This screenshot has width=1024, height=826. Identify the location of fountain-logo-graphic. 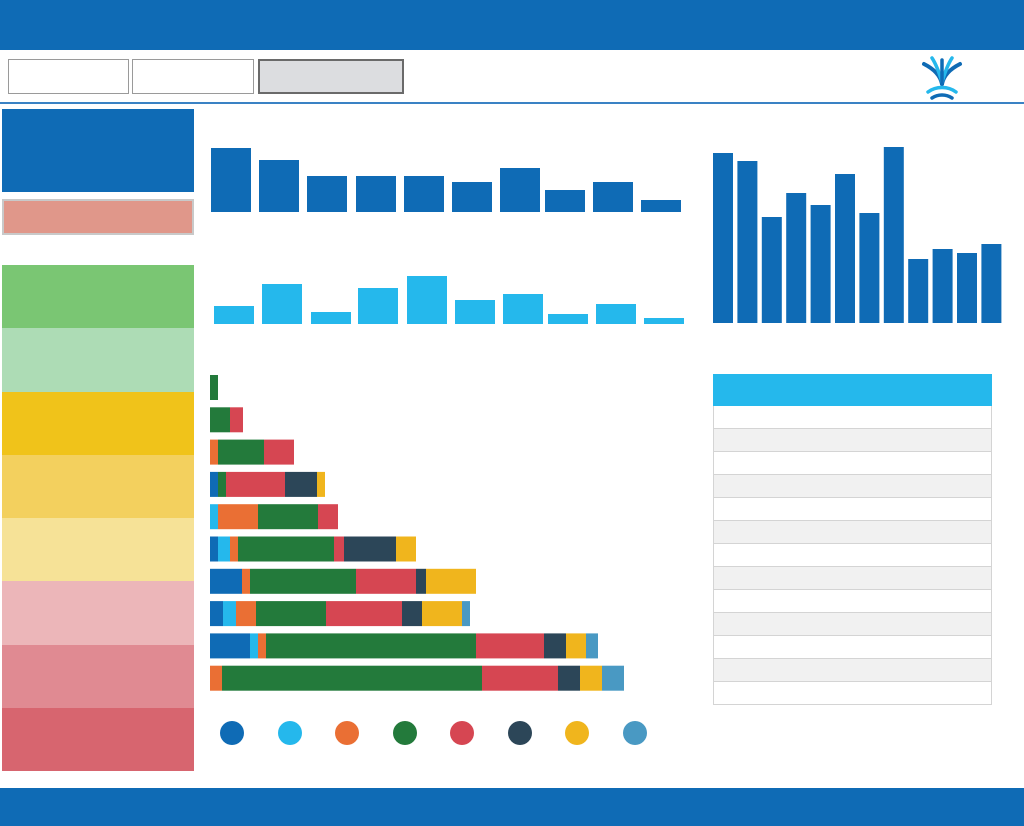
(942, 78).